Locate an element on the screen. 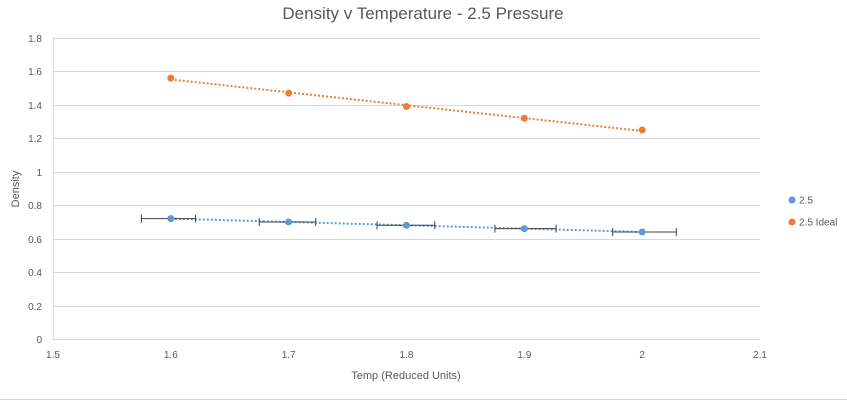  legend: 2.5 2.5 Ideal is located at coordinates (812, 212).